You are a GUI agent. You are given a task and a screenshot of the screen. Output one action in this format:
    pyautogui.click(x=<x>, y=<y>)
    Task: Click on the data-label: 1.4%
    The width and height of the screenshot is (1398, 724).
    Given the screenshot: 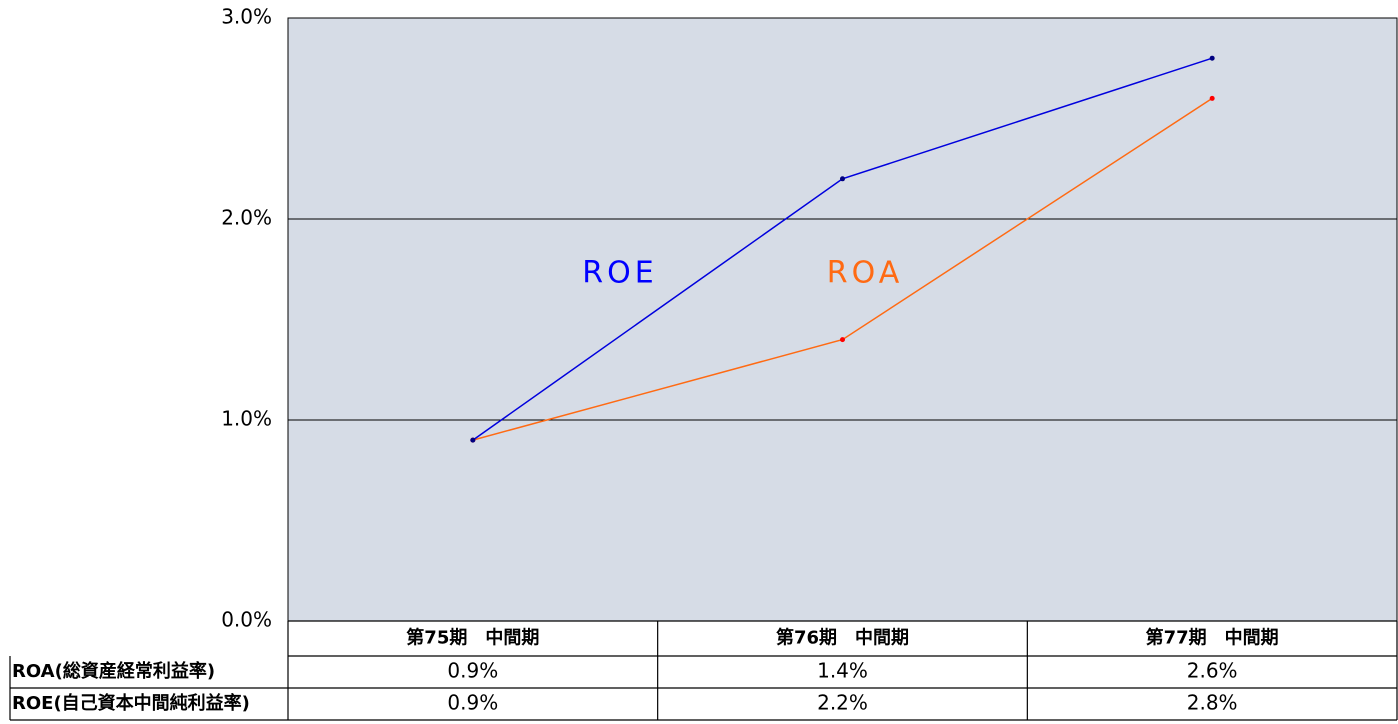 What is the action you would take?
    pyautogui.click(x=842, y=671)
    